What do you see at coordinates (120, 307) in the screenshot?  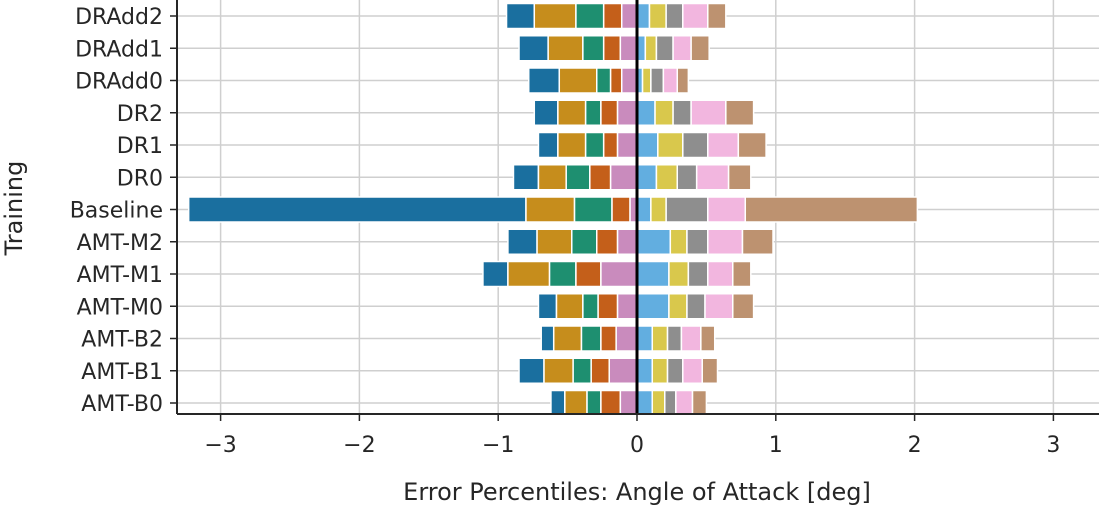 I see `y-tick-label: AMT-M0` at bounding box center [120, 307].